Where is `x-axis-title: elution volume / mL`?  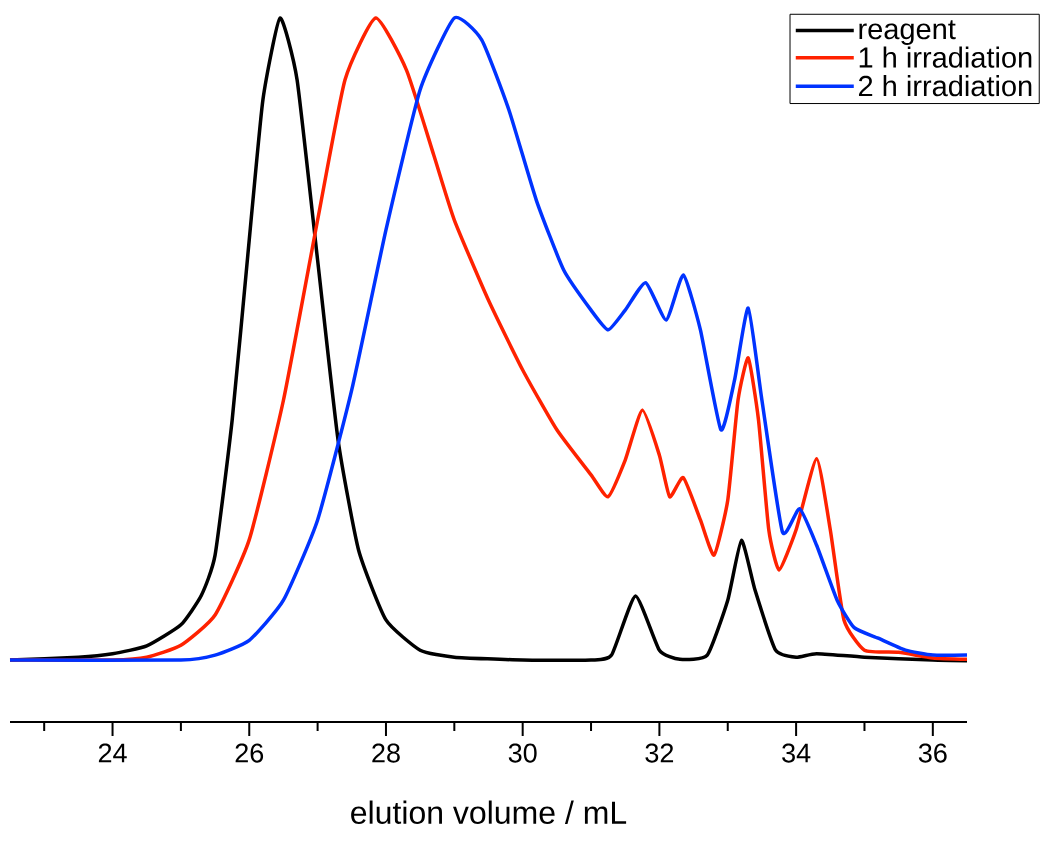
x-axis-title: elution volume / mL is located at coordinates (489, 812).